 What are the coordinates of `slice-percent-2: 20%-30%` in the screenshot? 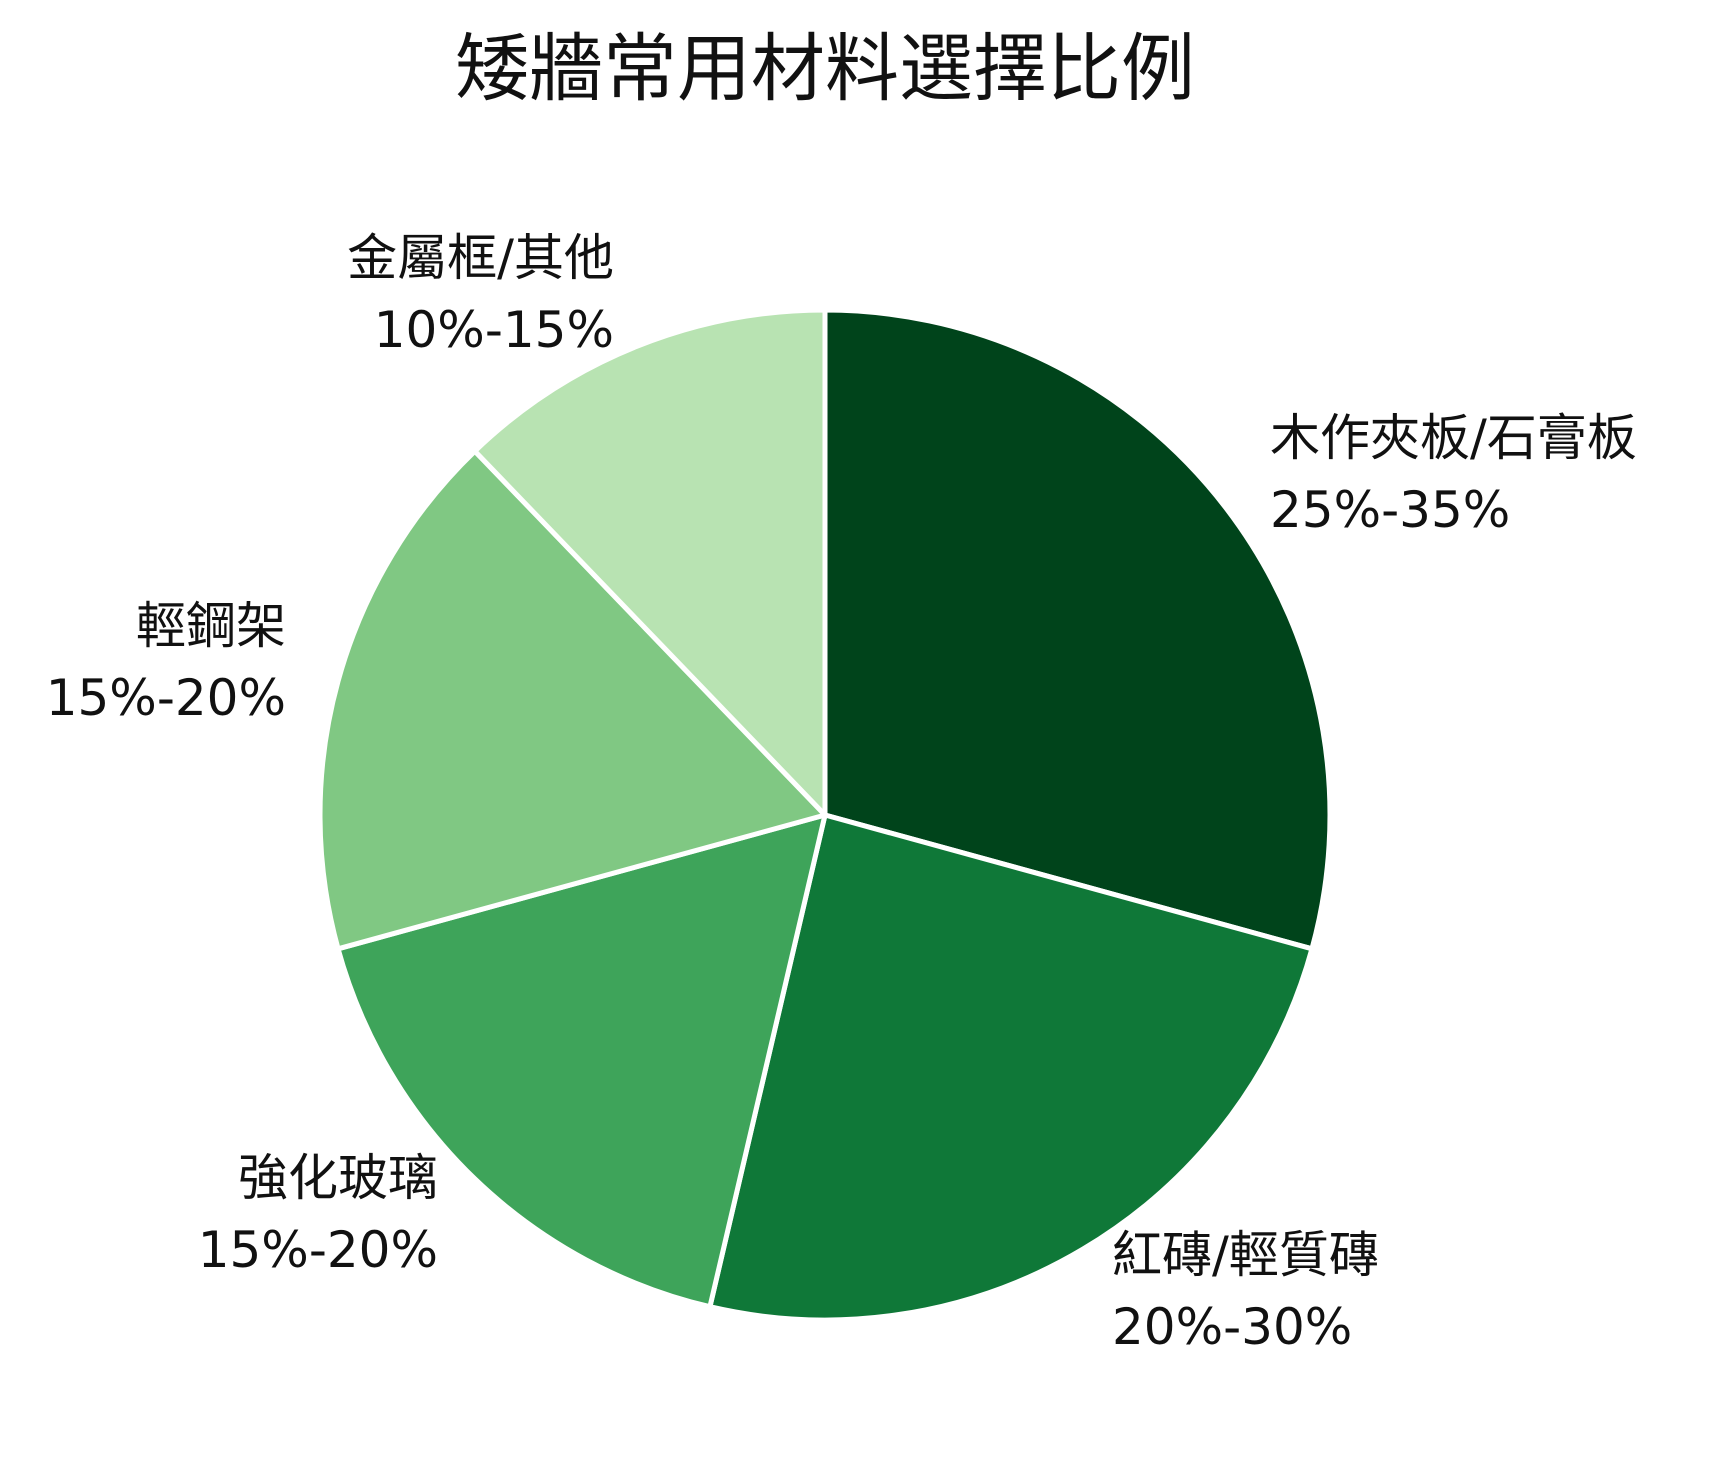 It's located at (1232, 1327).